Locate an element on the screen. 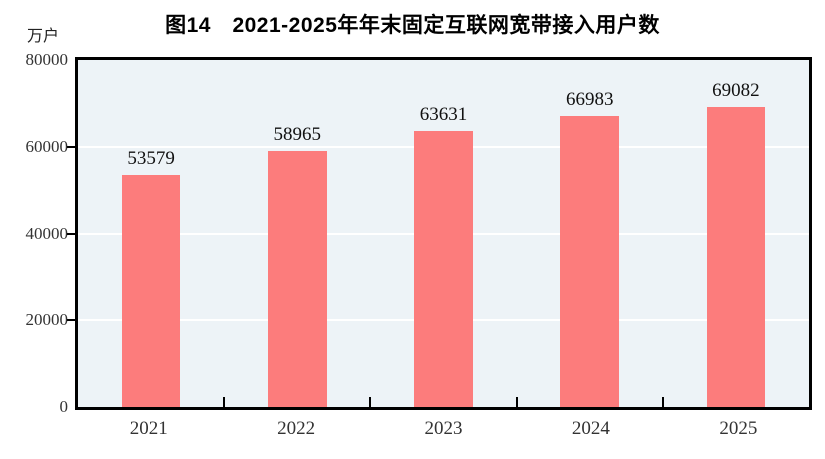  y-tick-label: 40000 is located at coordinates (47, 233).